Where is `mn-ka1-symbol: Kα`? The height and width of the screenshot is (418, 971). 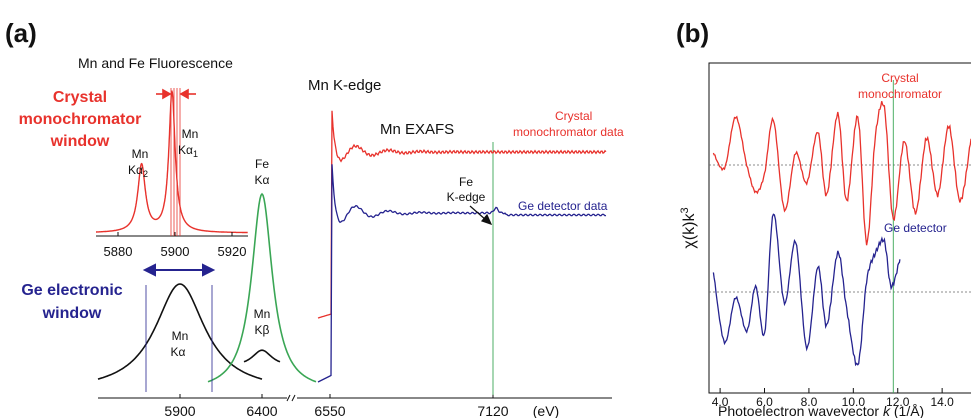
mn-ka1-symbol: Kα is located at coordinates (185, 150).